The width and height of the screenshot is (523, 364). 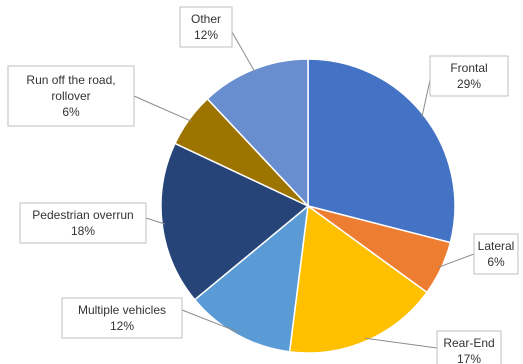 I want to click on slice-label-run-off-road-line-1: Run off the road,, so click(x=70, y=80).